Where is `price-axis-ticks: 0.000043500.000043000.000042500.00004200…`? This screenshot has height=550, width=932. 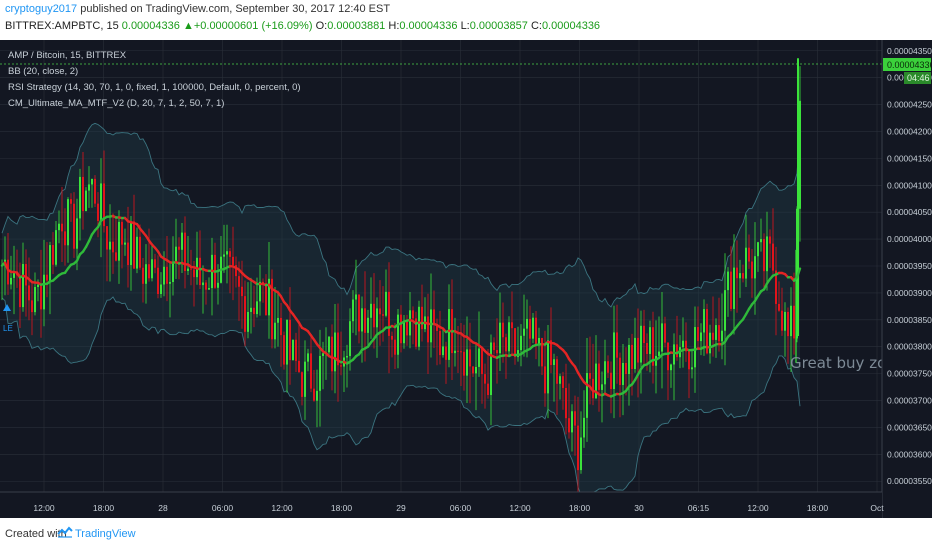
price-axis-ticks: 0.000043500.000043000.000042500.00004200… is located at coordinates (909, 266).